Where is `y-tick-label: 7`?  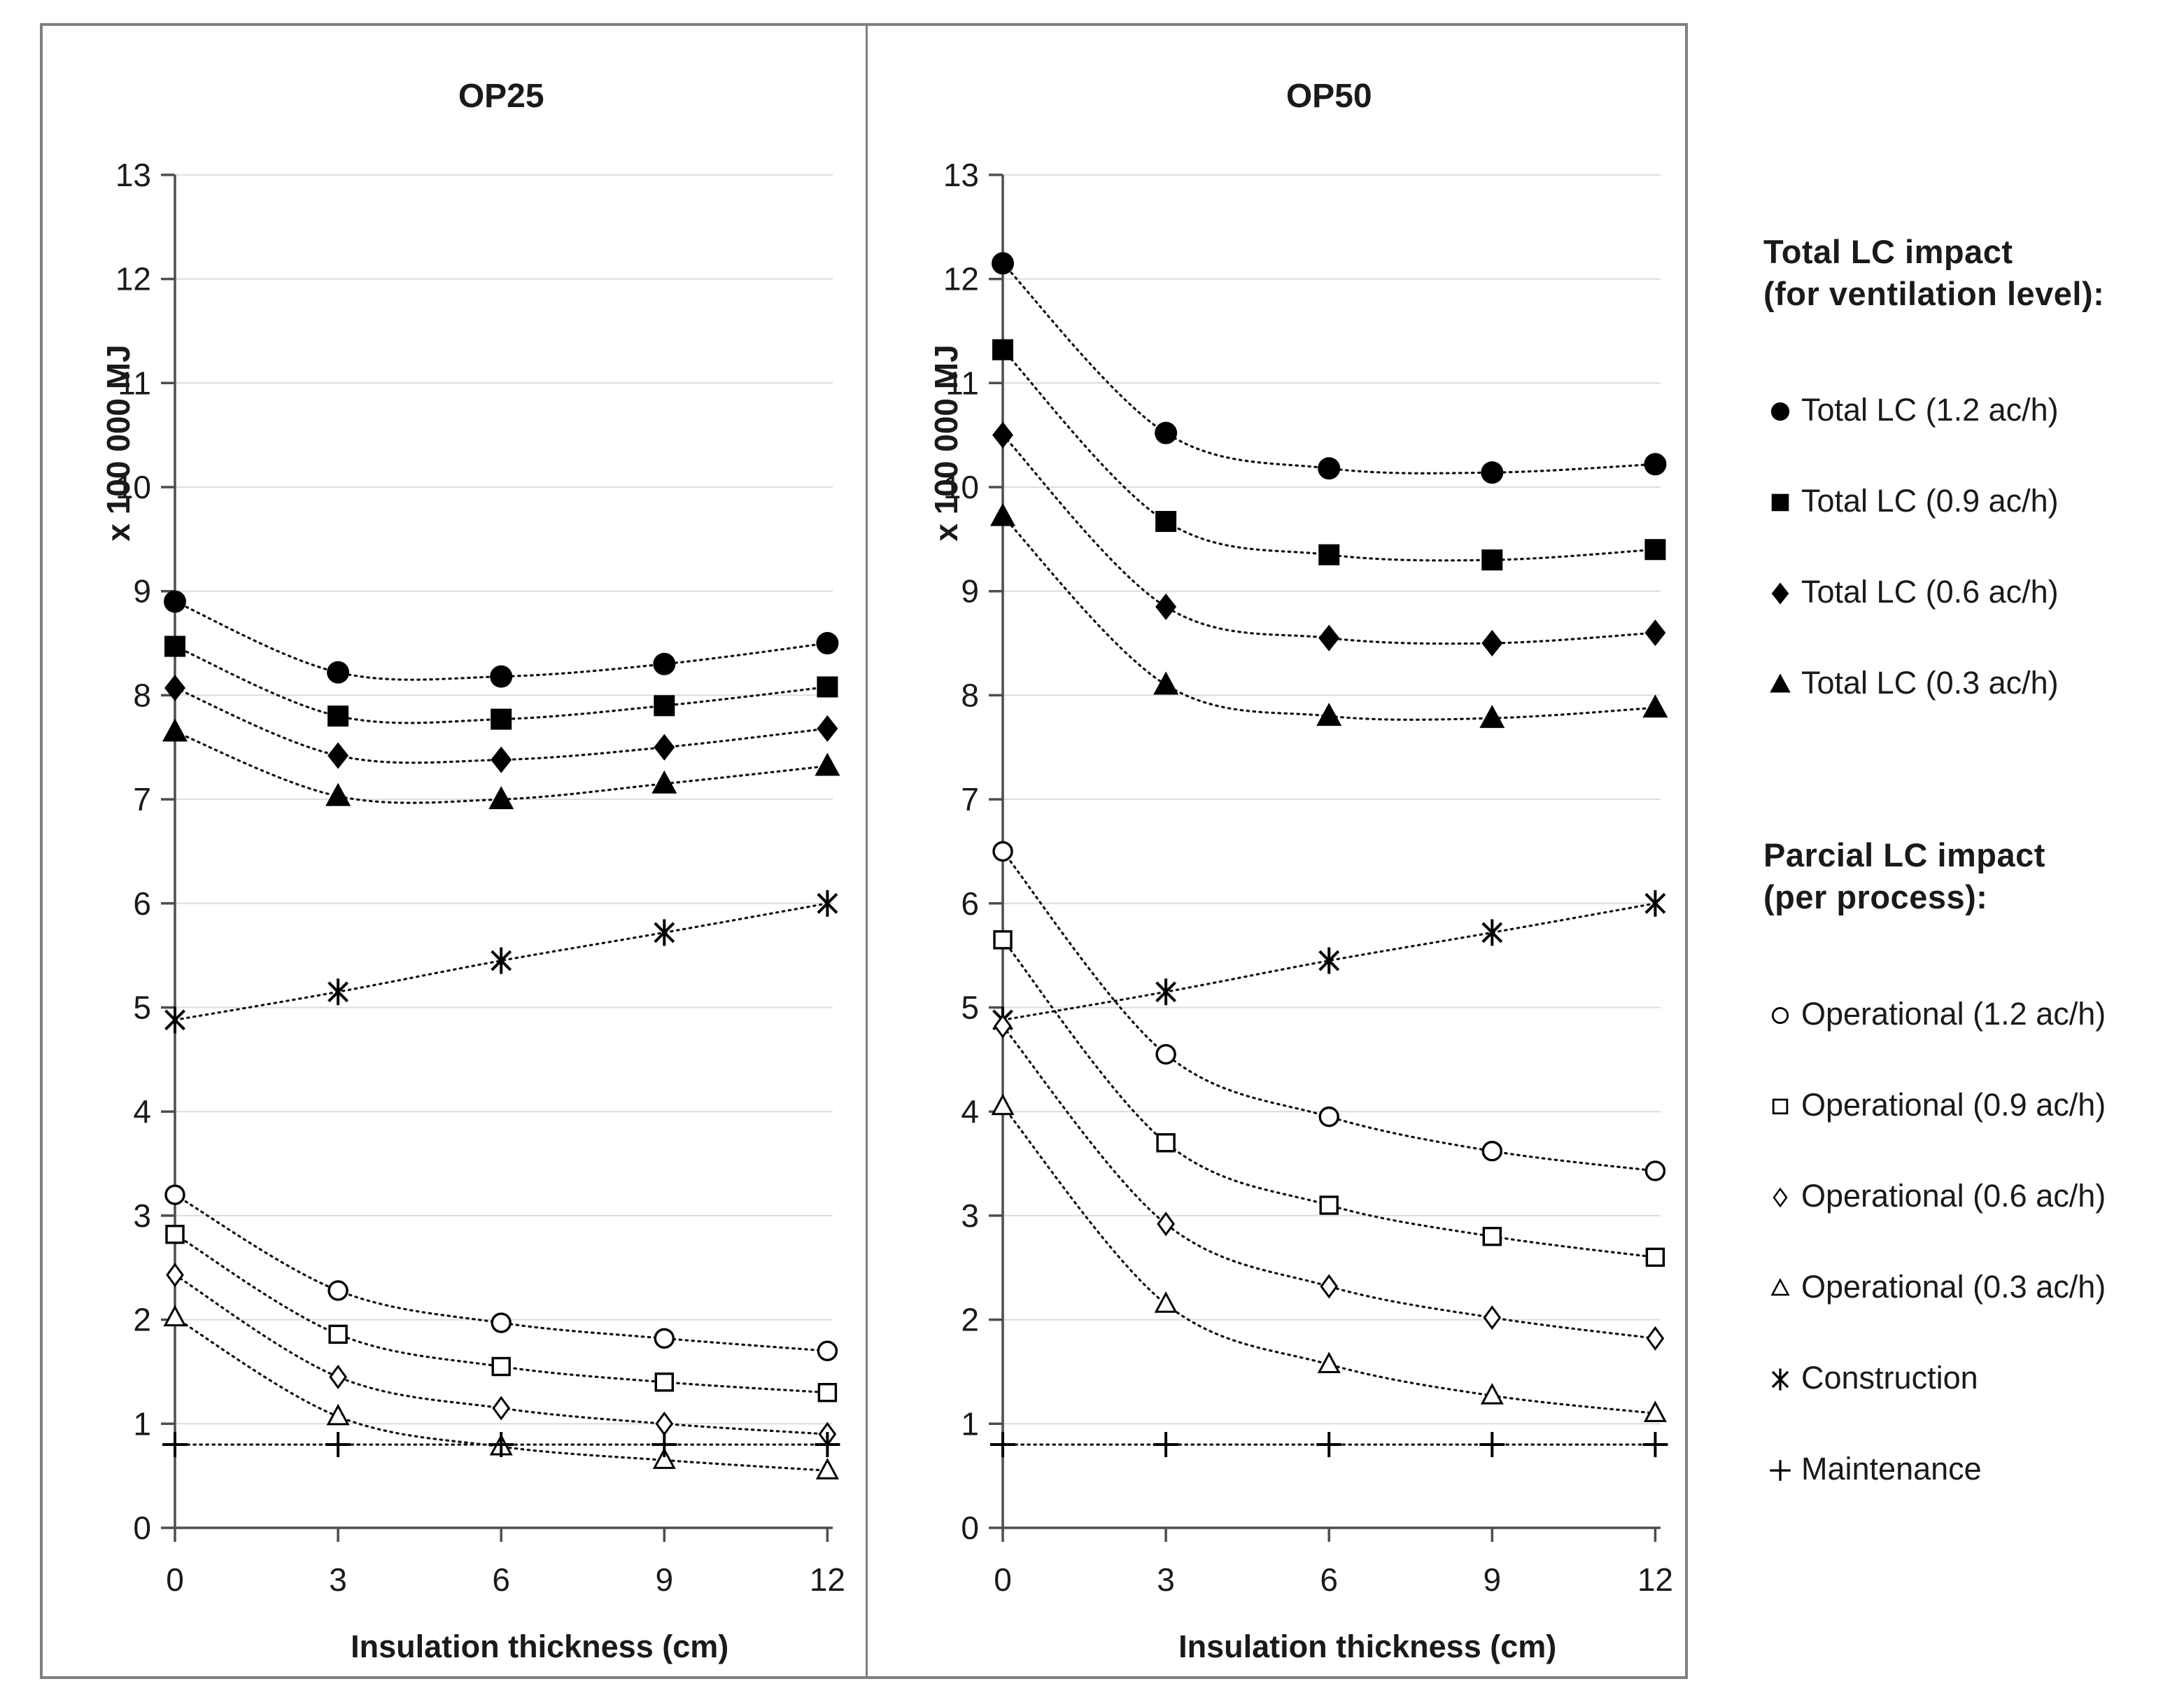 y-tick-label: 7 is located at coordinates (970, 799).